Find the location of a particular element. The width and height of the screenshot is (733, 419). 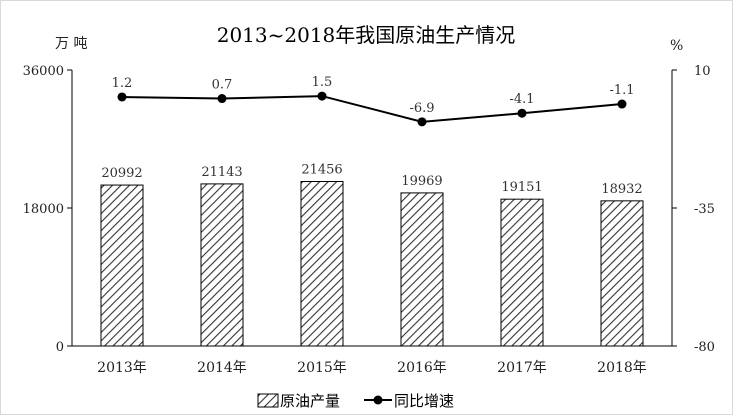

category-label: 2014年 is located at coordinates (222, 368).